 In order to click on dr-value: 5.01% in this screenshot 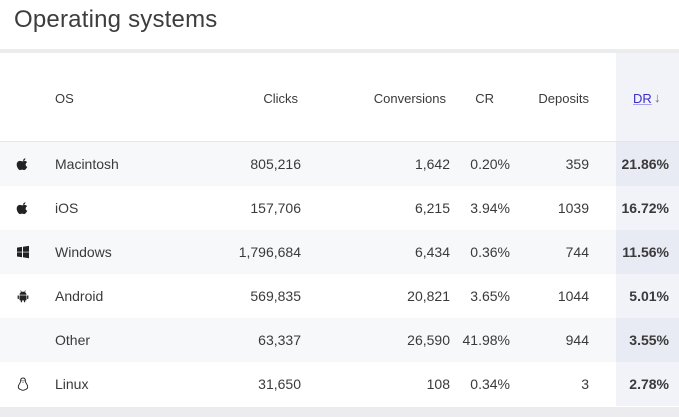, I will do `click(649, 296)`.